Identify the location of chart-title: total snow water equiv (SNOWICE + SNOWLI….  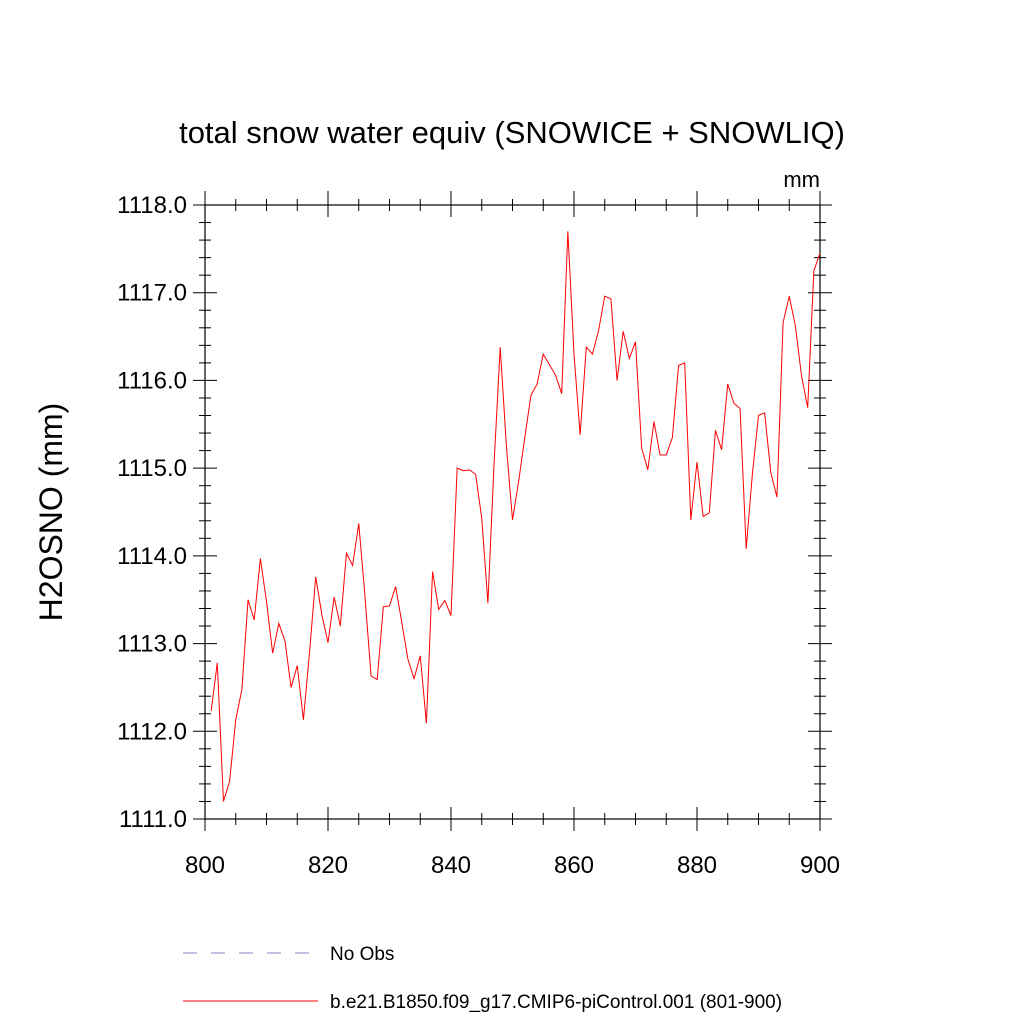
(512, 132).